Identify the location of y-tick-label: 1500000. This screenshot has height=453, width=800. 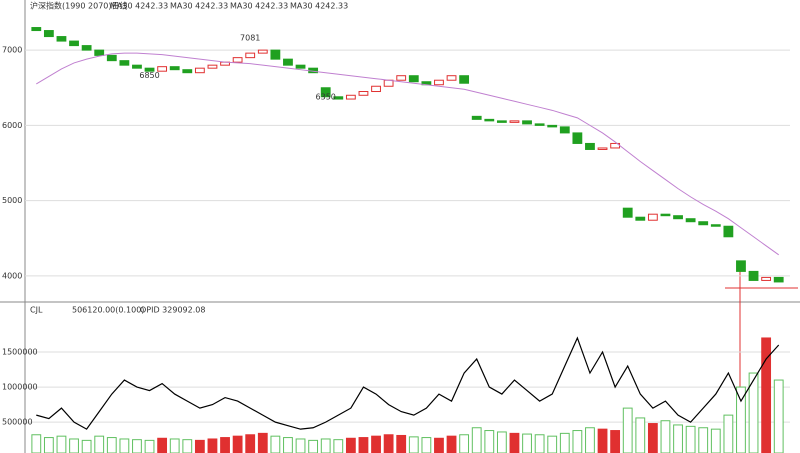
(20, 351).